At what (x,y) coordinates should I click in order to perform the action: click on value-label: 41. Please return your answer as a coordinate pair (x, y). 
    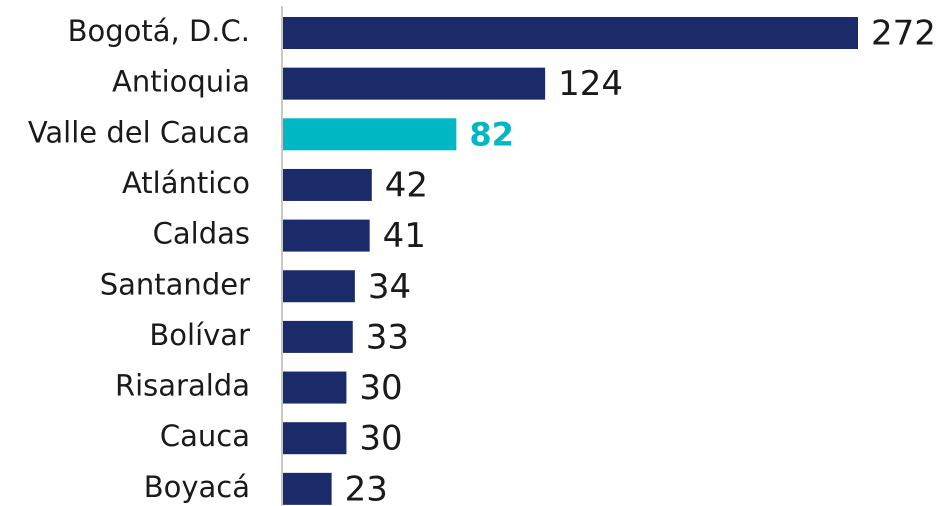
    Looking at the image, I should click on (404, 236).